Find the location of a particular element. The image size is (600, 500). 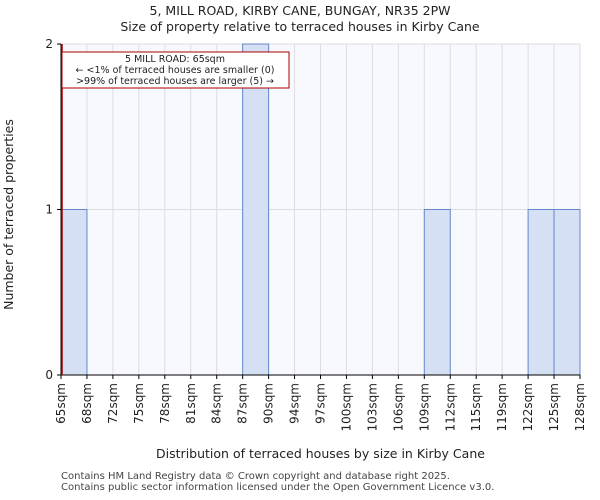

x-tick-label: 94sqm is located at coordinates (295, 403).